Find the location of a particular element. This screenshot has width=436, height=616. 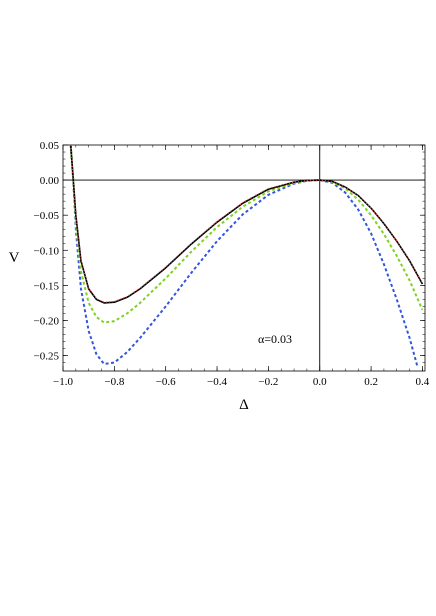

y-tick-label: −0.20 is located at coordinates (47, 321).